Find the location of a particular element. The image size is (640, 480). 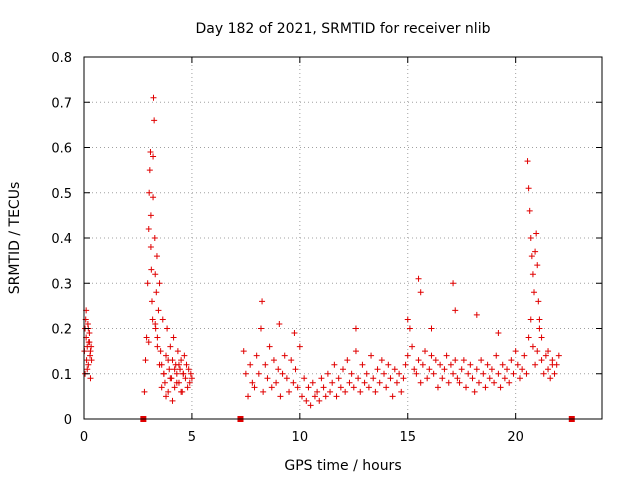

y-tick-label: 0.4 is located at coordinates (61, 239).